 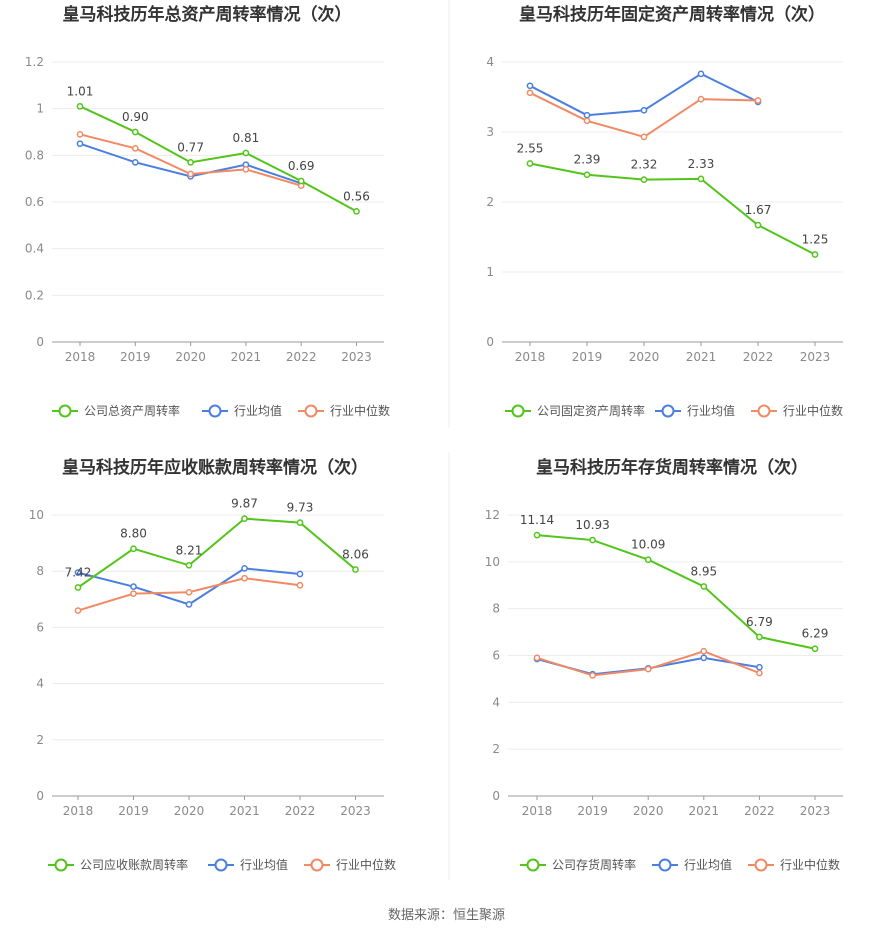 What do you see at coordinates (132, 410) in the screenshot?
I see `legend-label: 公司总资产周转率` at bounding box center [132, 410].